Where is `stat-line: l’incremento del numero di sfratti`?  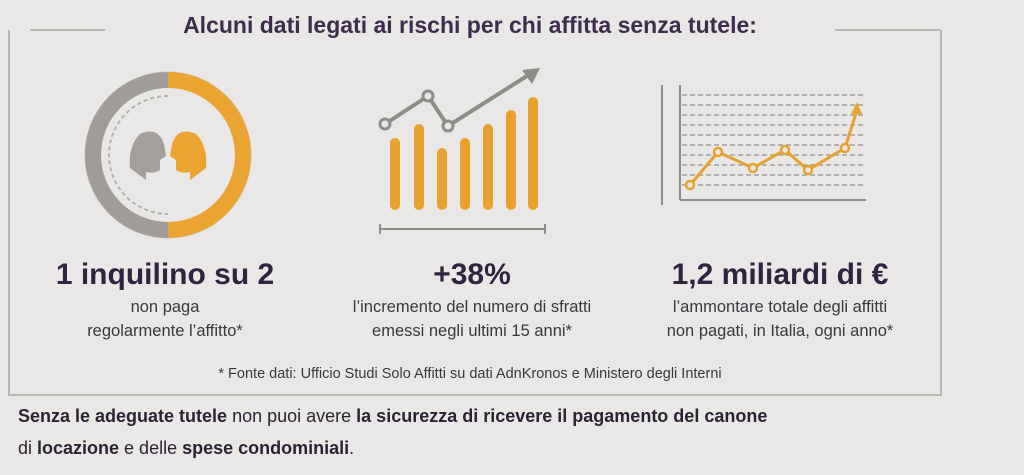 stat-line: l’incremento del numero di sfratti is located at coordinates (472, 307).